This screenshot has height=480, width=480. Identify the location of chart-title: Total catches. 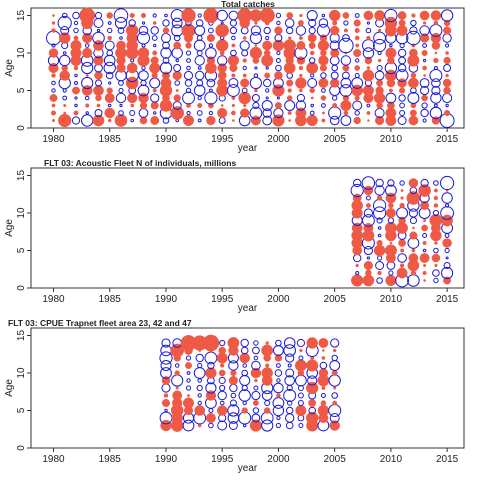
(248, 4).